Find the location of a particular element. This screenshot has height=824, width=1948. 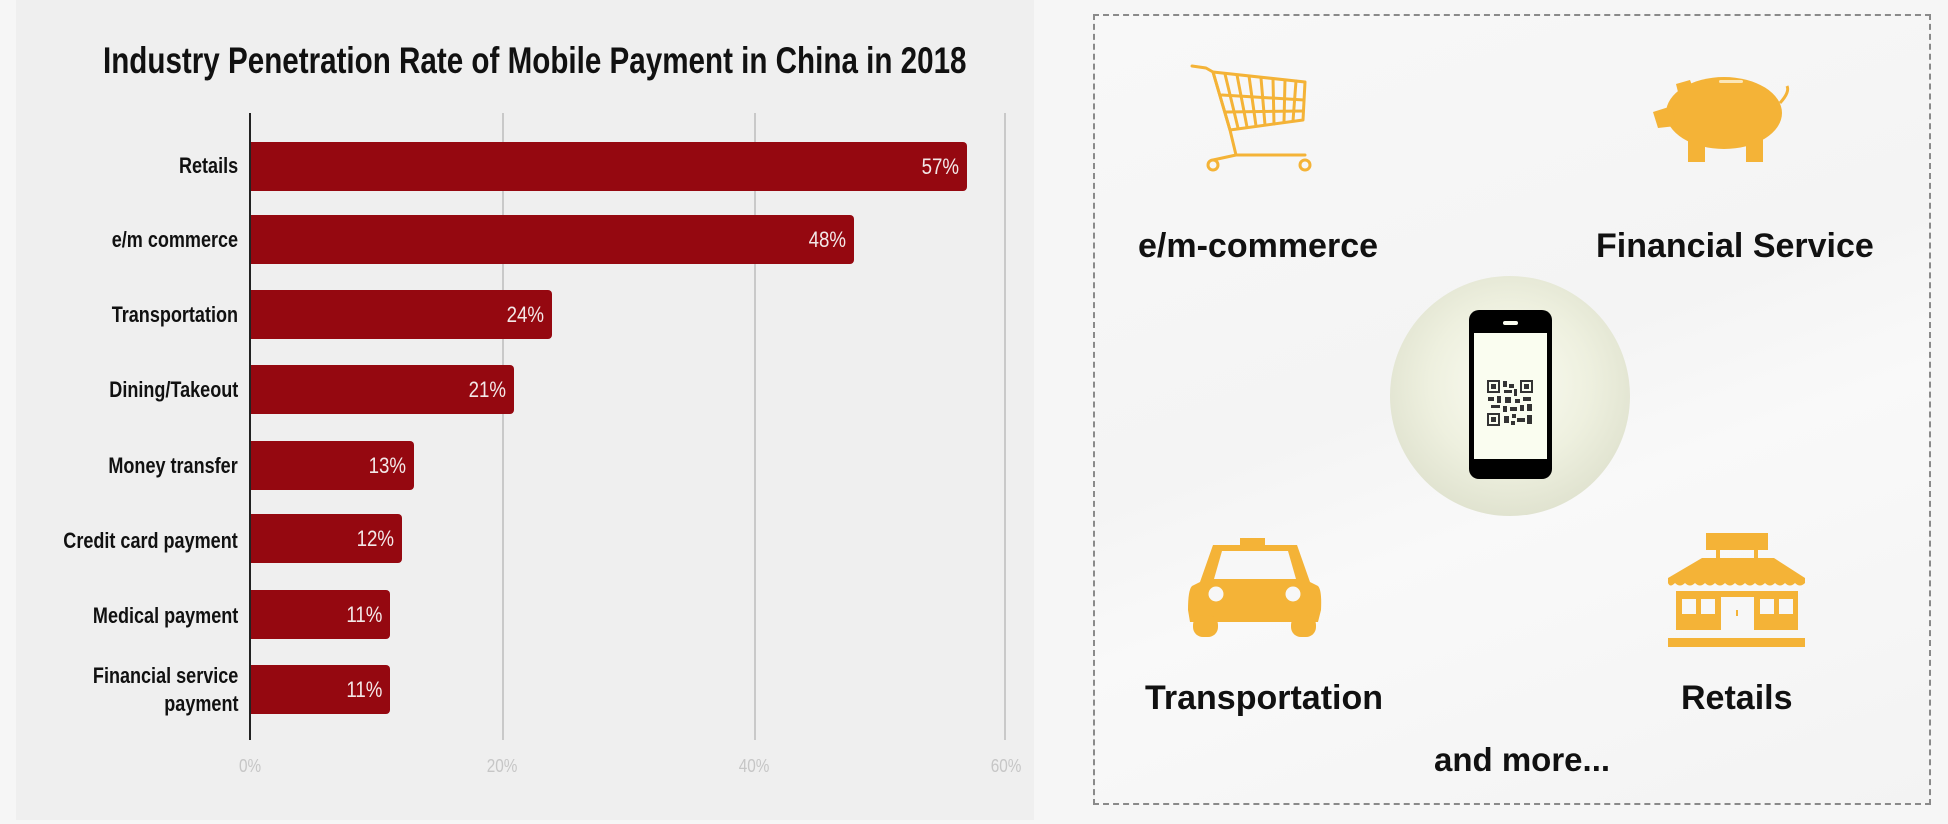

phone-screen is located at coordinates (1510, 396).